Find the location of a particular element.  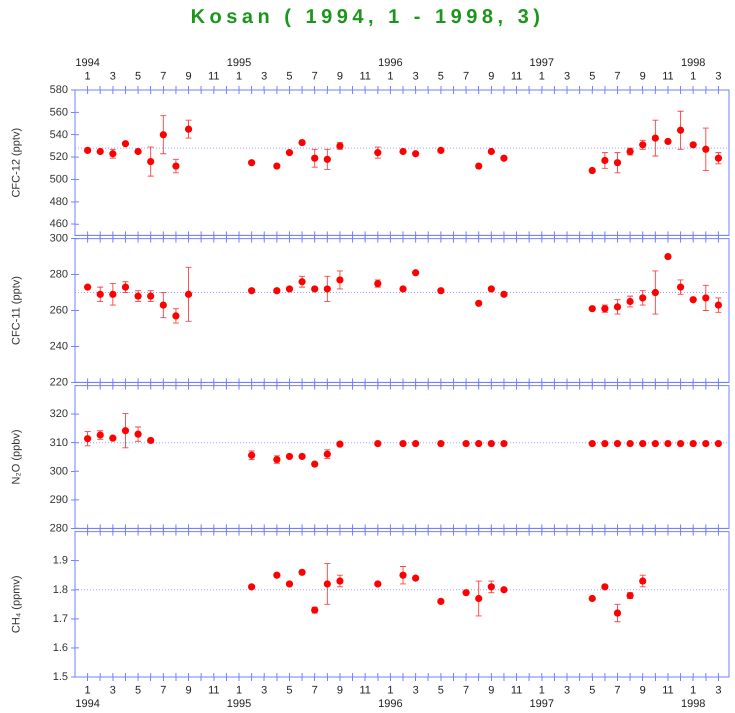

y-tick-label: 1.5 is located at coordinates (60, 677).